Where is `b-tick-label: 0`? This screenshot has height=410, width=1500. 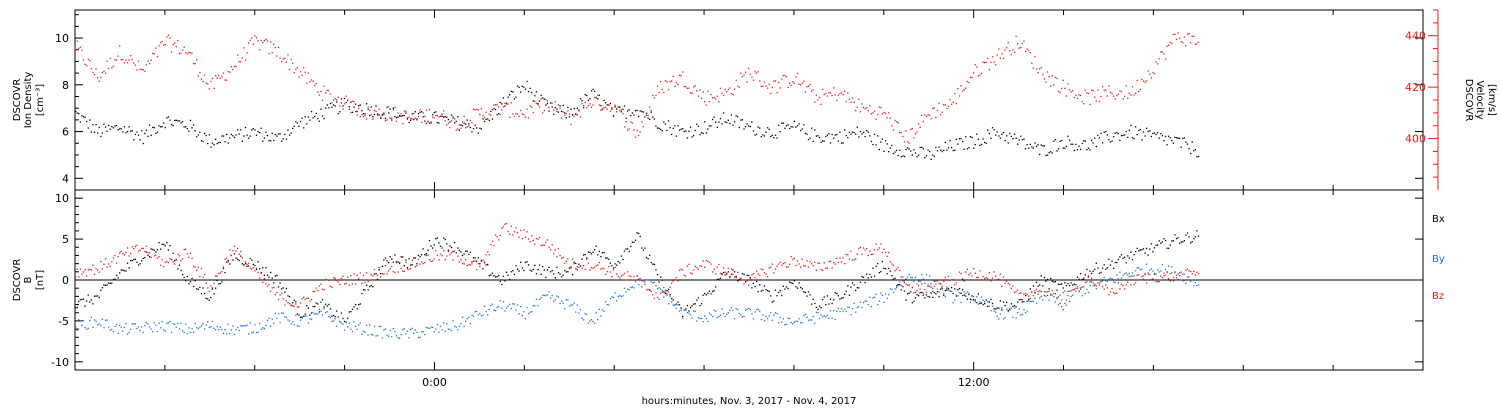 b-tick-label: 0 is located at coordinates (65, 280).